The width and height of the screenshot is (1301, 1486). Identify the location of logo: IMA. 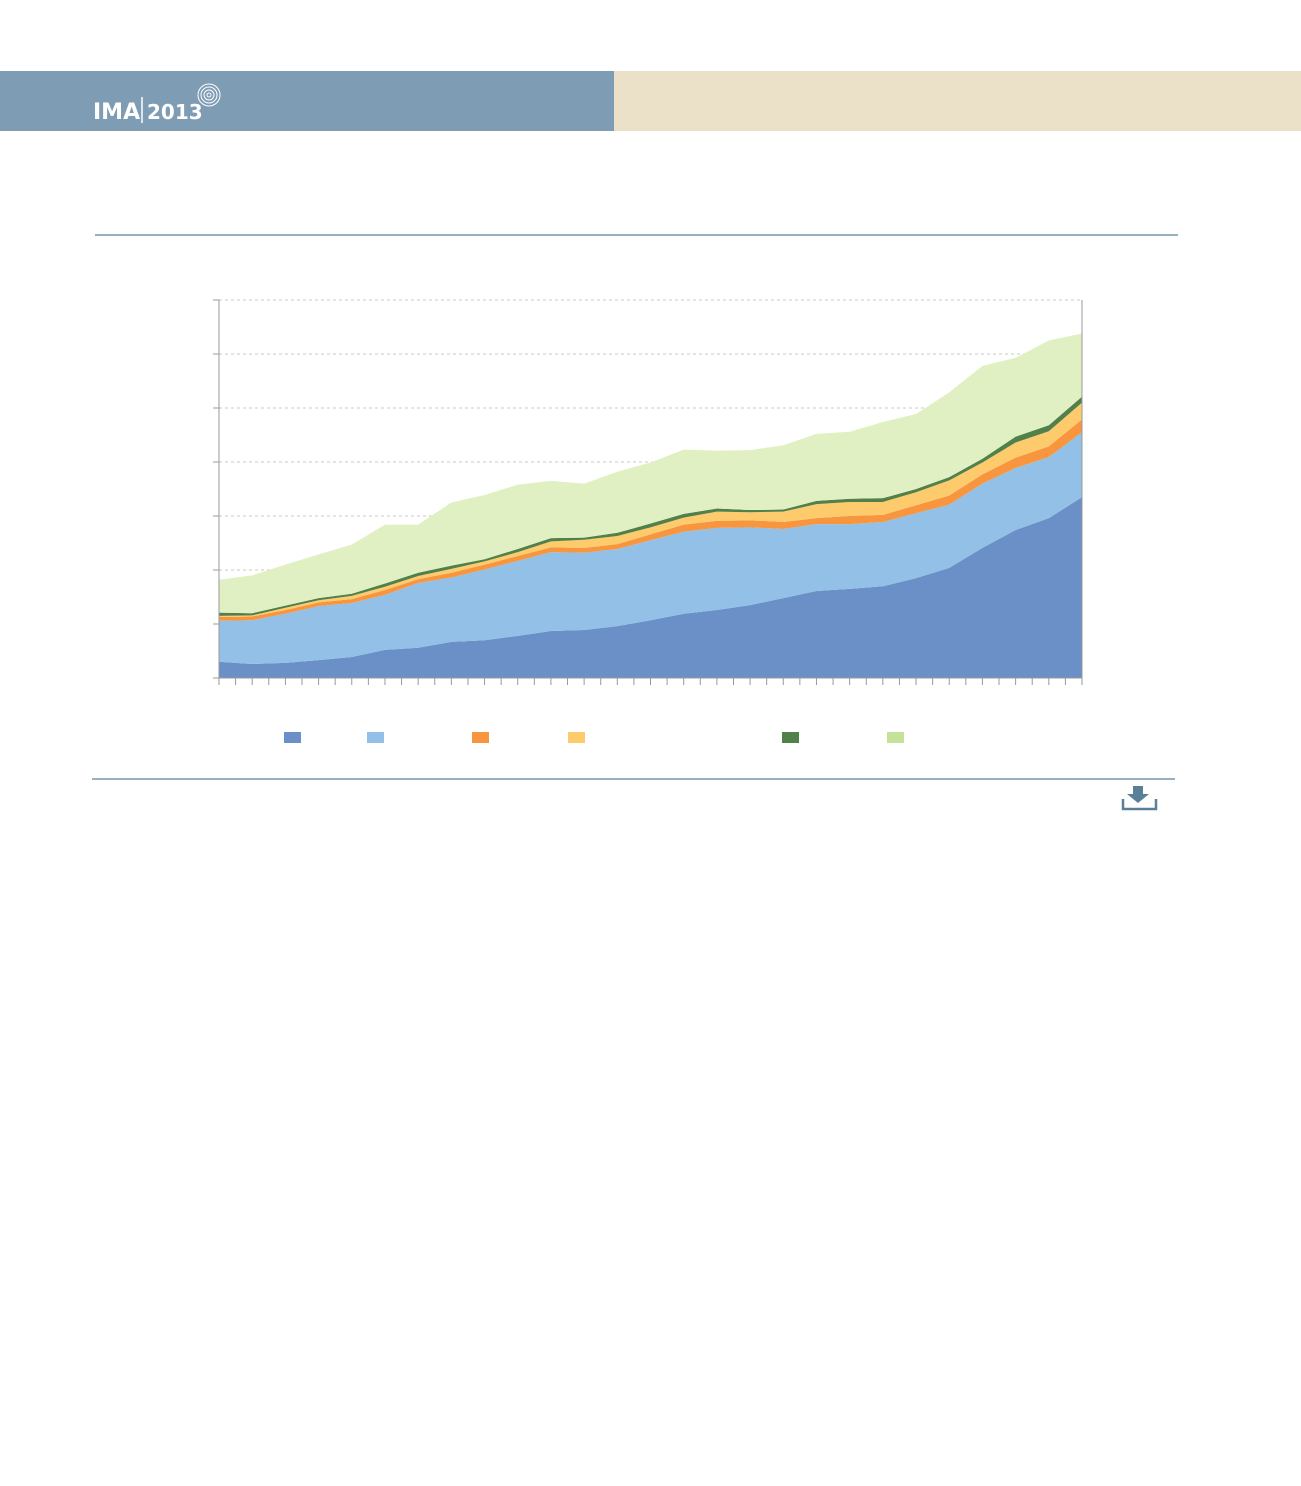
(116, 112).